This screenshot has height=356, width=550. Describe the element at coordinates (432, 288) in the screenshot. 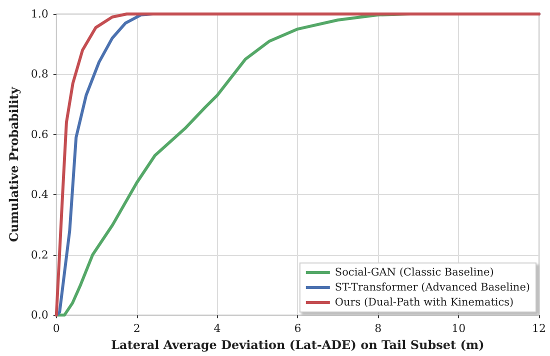

I see `legend-label: ST-Transformer (Advanced Baseline)` at that location.